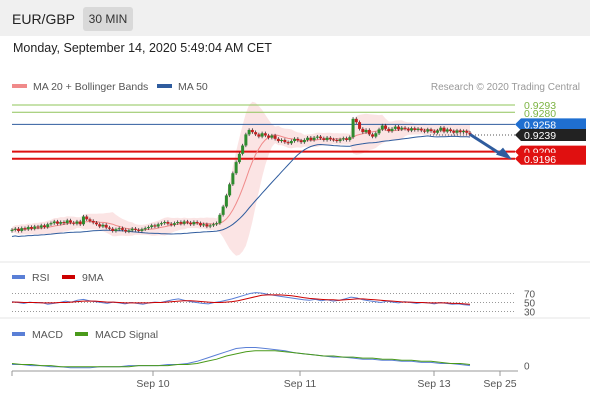 Image resolution: width=590 pixels, height=400 pixels. Describe the element at coordinates (241, 299) in the screenshot. I see `rsi-line` at that location.